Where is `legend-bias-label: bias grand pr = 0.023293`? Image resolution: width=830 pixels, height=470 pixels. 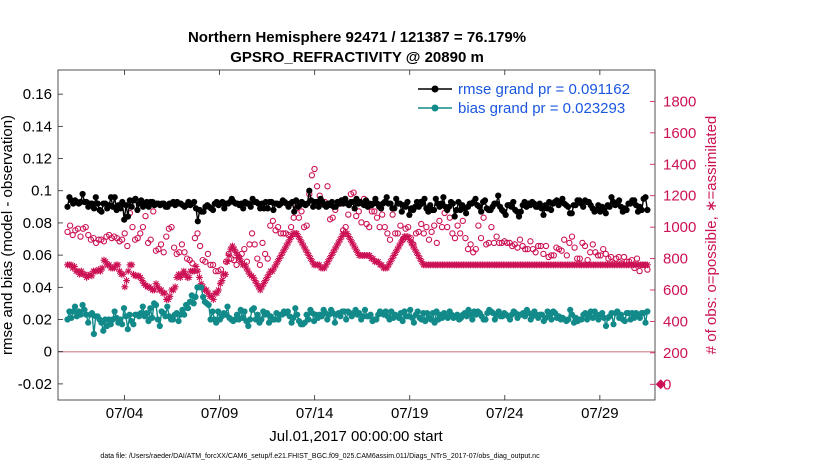
legend-bias-label: bias grand pr = 0.023293 is located at coordinates (541, 108).